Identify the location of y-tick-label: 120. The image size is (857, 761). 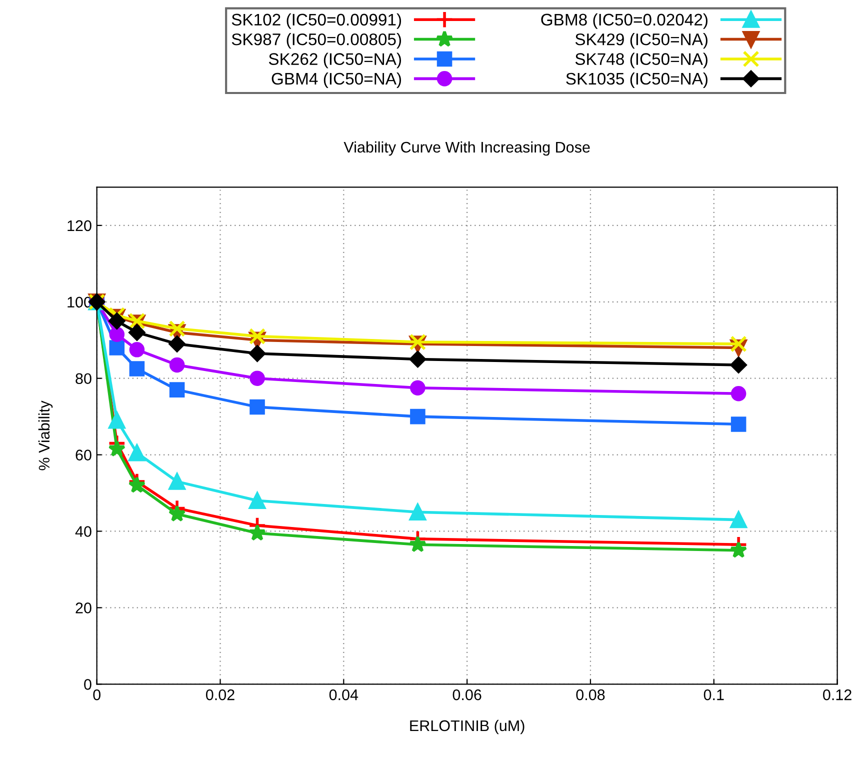
(80, 226).